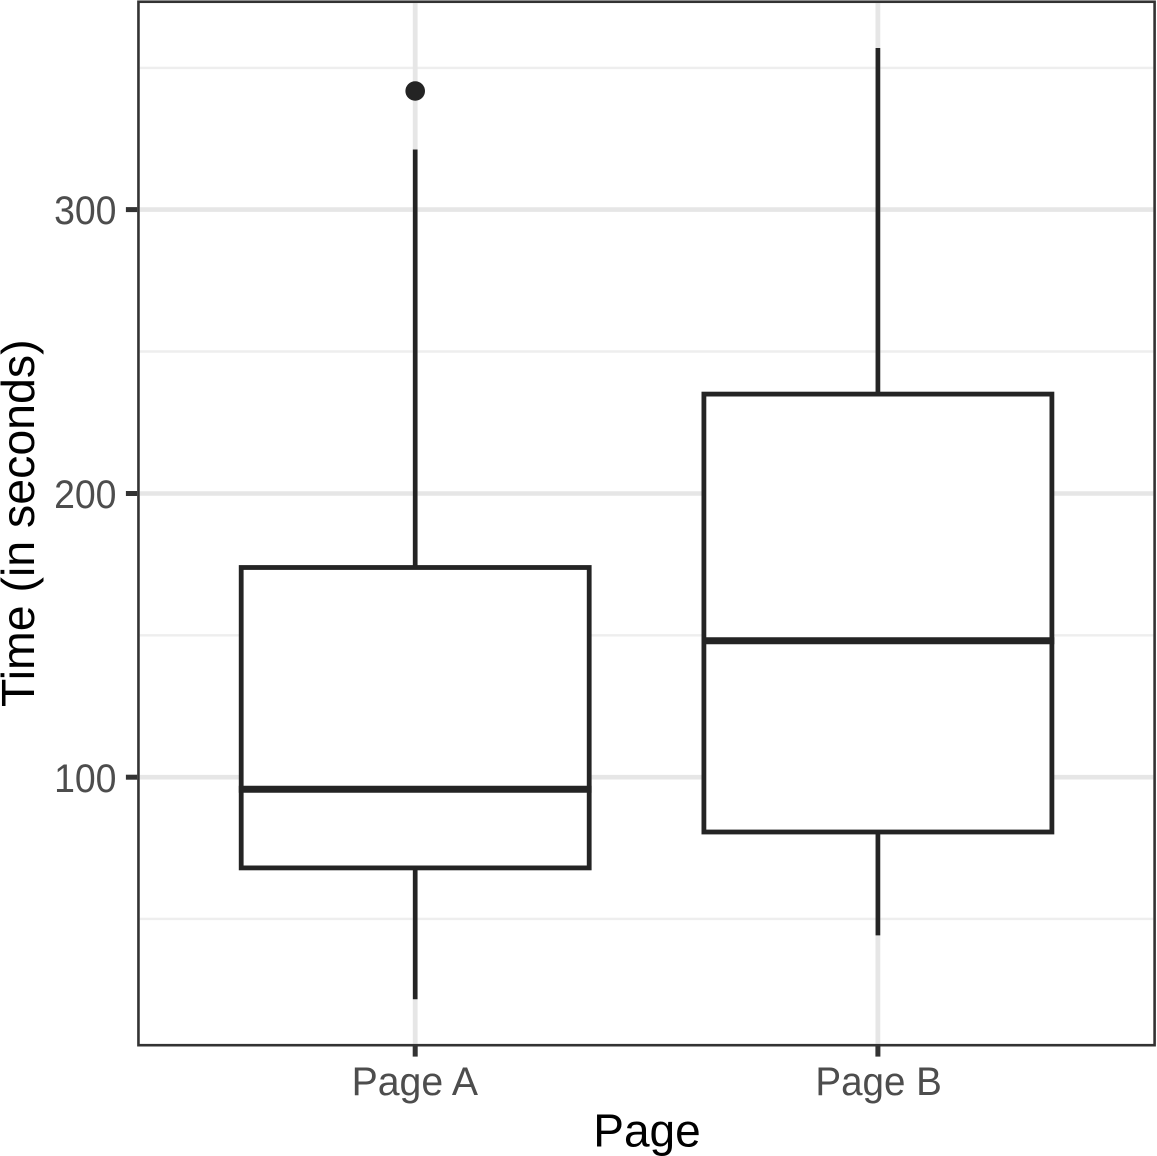 The image size is (1157, 1156). I want to click on svg-text: Page B, so click(878, 1082).